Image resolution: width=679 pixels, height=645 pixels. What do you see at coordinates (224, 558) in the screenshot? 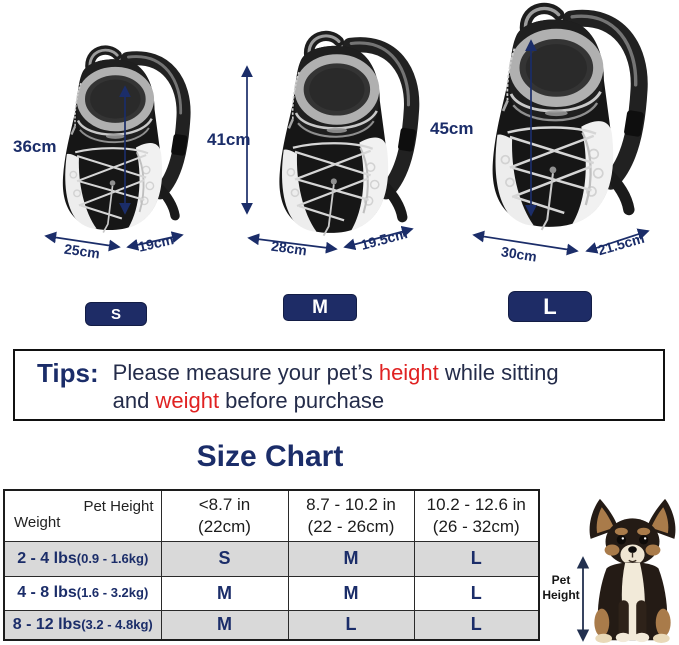
I see `size-value: S` at bounding box center [224, 558].